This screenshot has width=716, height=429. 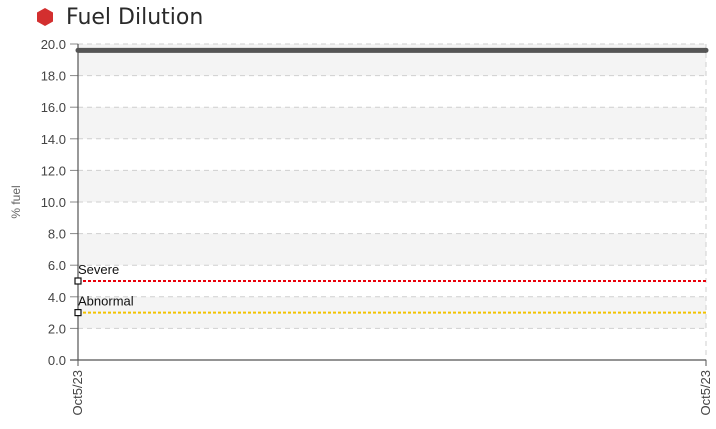 What do you see at coordinates (135, 17) in the screenshot?
I see `chart-title: Fuel Dilution` at bounding box center [135, 17].